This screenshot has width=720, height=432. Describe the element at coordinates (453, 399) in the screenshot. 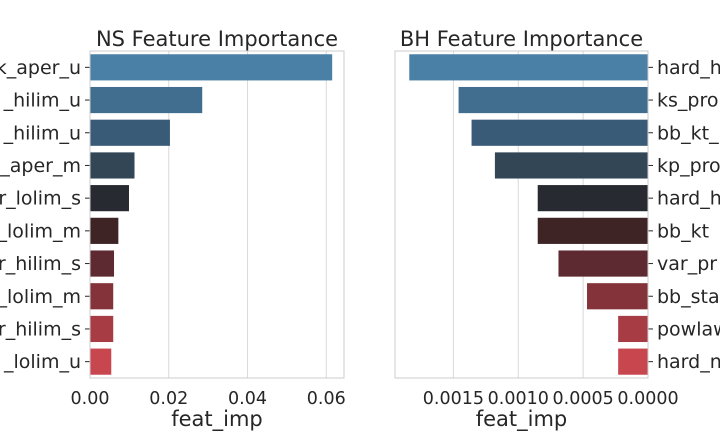

I see `bh-x-tick-label: 0.0015` at that location.